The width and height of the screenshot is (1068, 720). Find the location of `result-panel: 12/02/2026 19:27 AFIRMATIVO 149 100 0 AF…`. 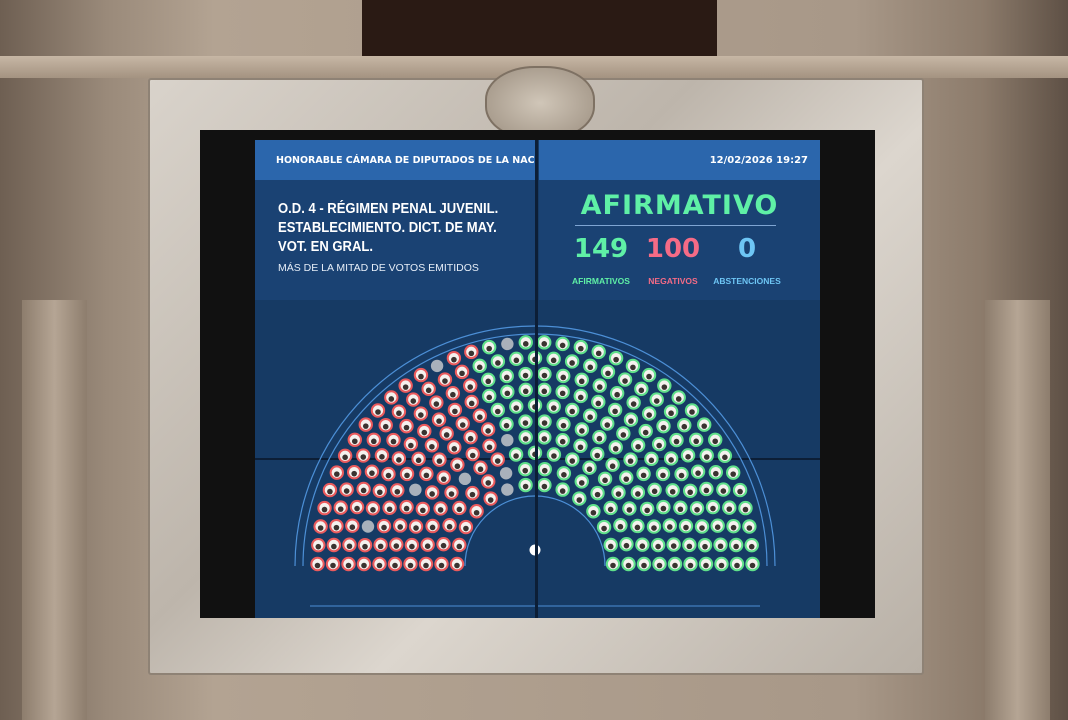

result-panel: 12/02/2026 19:27 AFIRMATIVO 149 100 0 AF… is located at coordinates (679, 220).